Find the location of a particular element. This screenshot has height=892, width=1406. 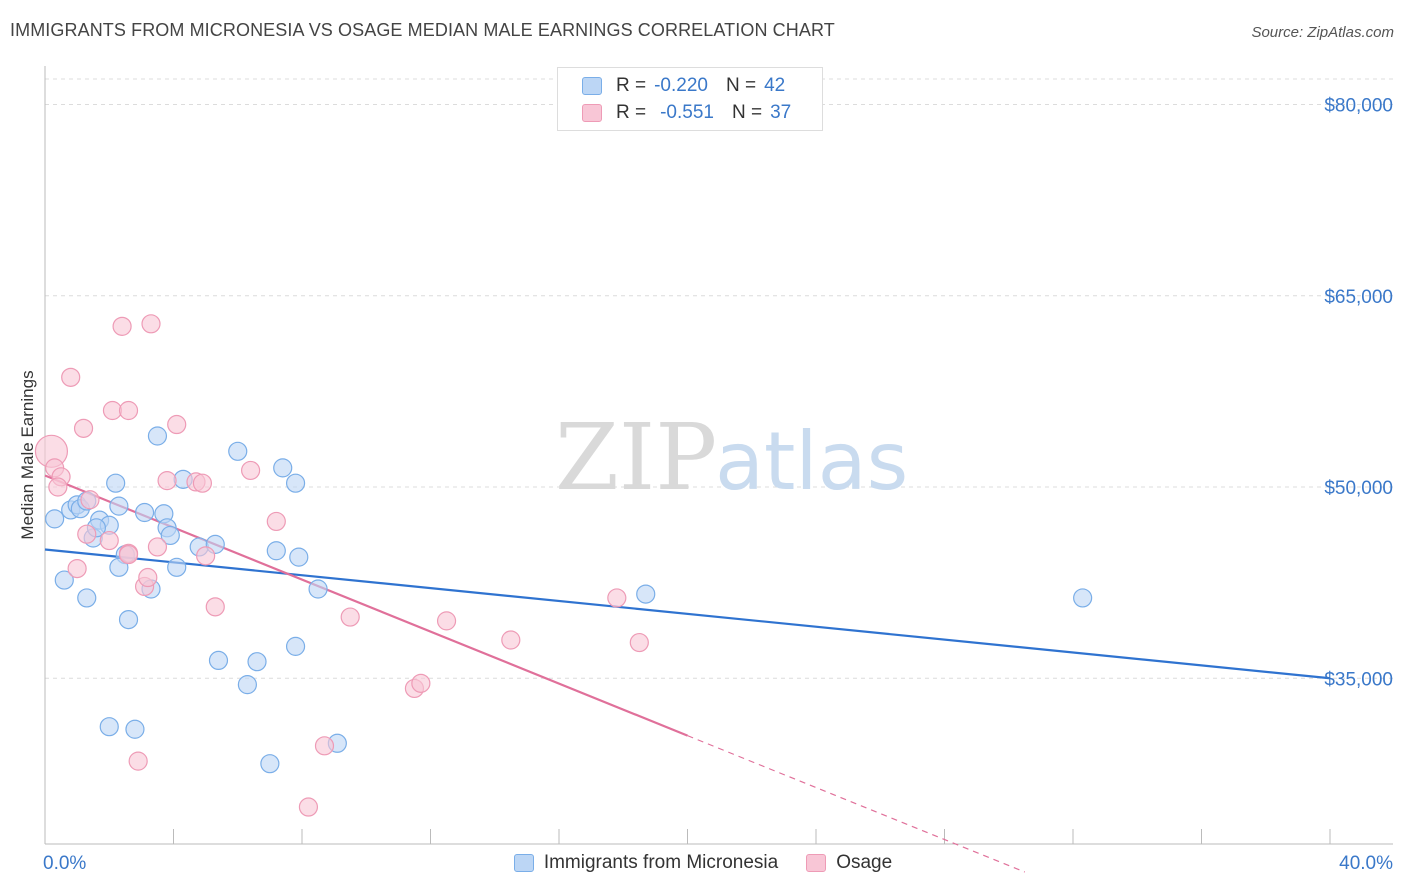

source-note: Source: ZipAtlas.com is located at coordinates (1322, 32).